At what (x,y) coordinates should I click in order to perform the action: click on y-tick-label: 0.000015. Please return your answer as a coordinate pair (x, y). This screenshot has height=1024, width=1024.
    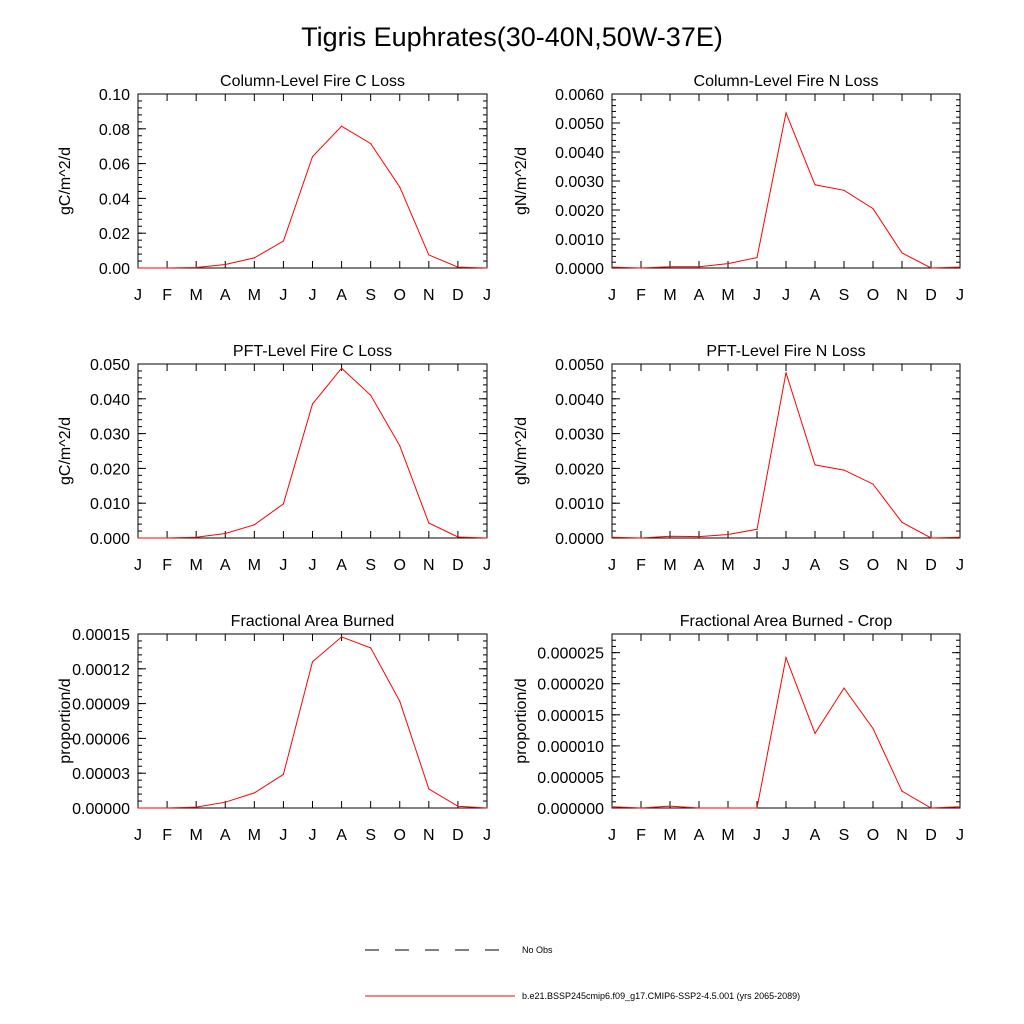
    Looking at the image, I should click on (570, 716).